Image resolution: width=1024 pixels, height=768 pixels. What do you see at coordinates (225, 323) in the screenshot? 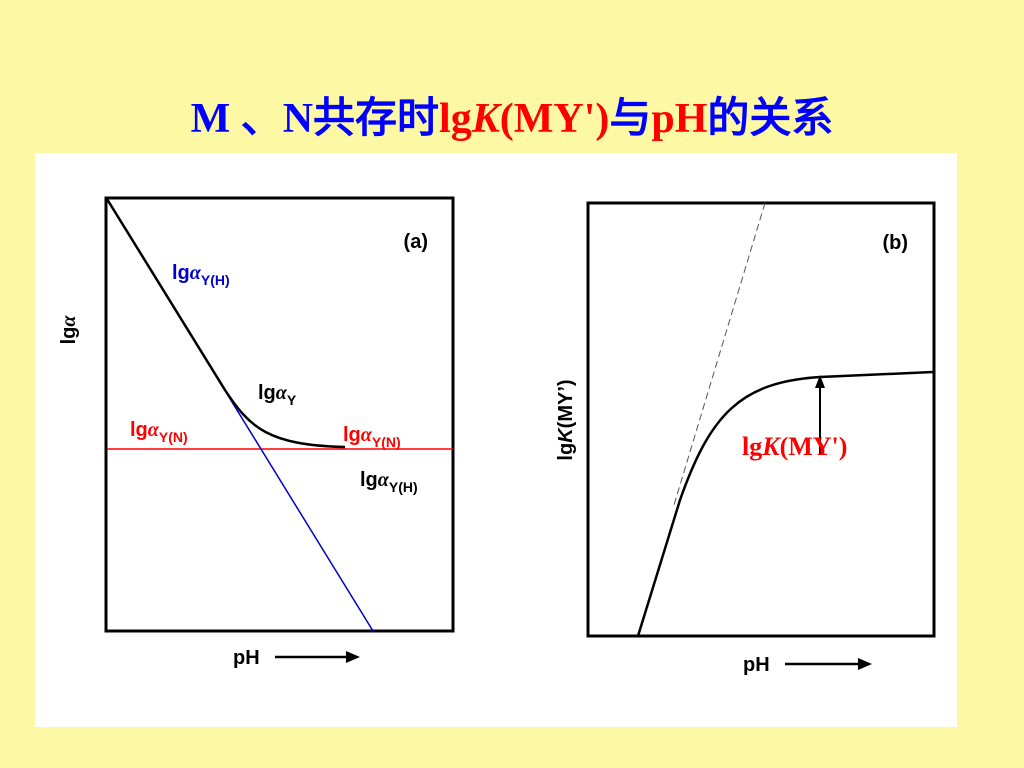
I see `curve-y` at bounding box center [225, 323].